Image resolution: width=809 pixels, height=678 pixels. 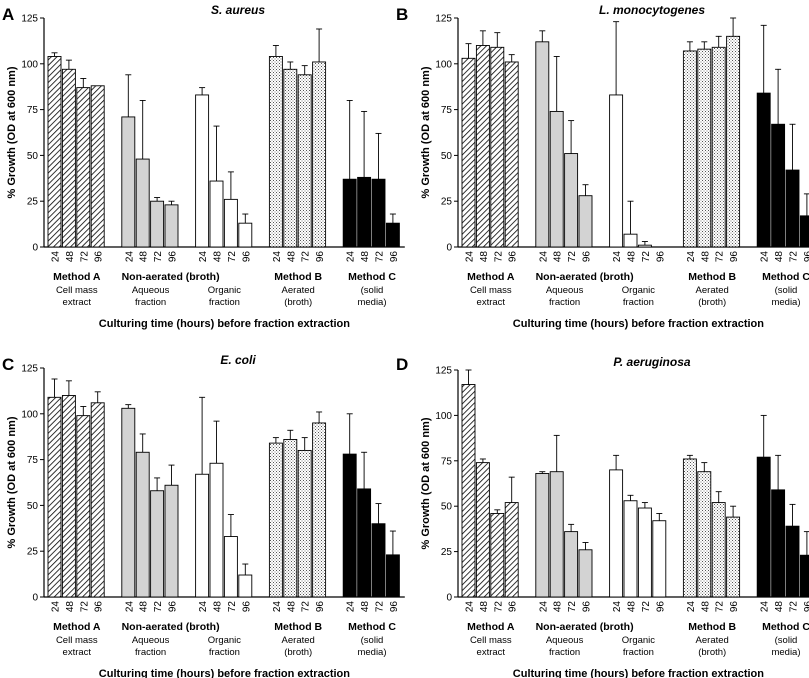 What do you see at coordinates (298, 652) in the screenshot?
I see `group-sublabel: (broth)` at bounding box center [298, 652].